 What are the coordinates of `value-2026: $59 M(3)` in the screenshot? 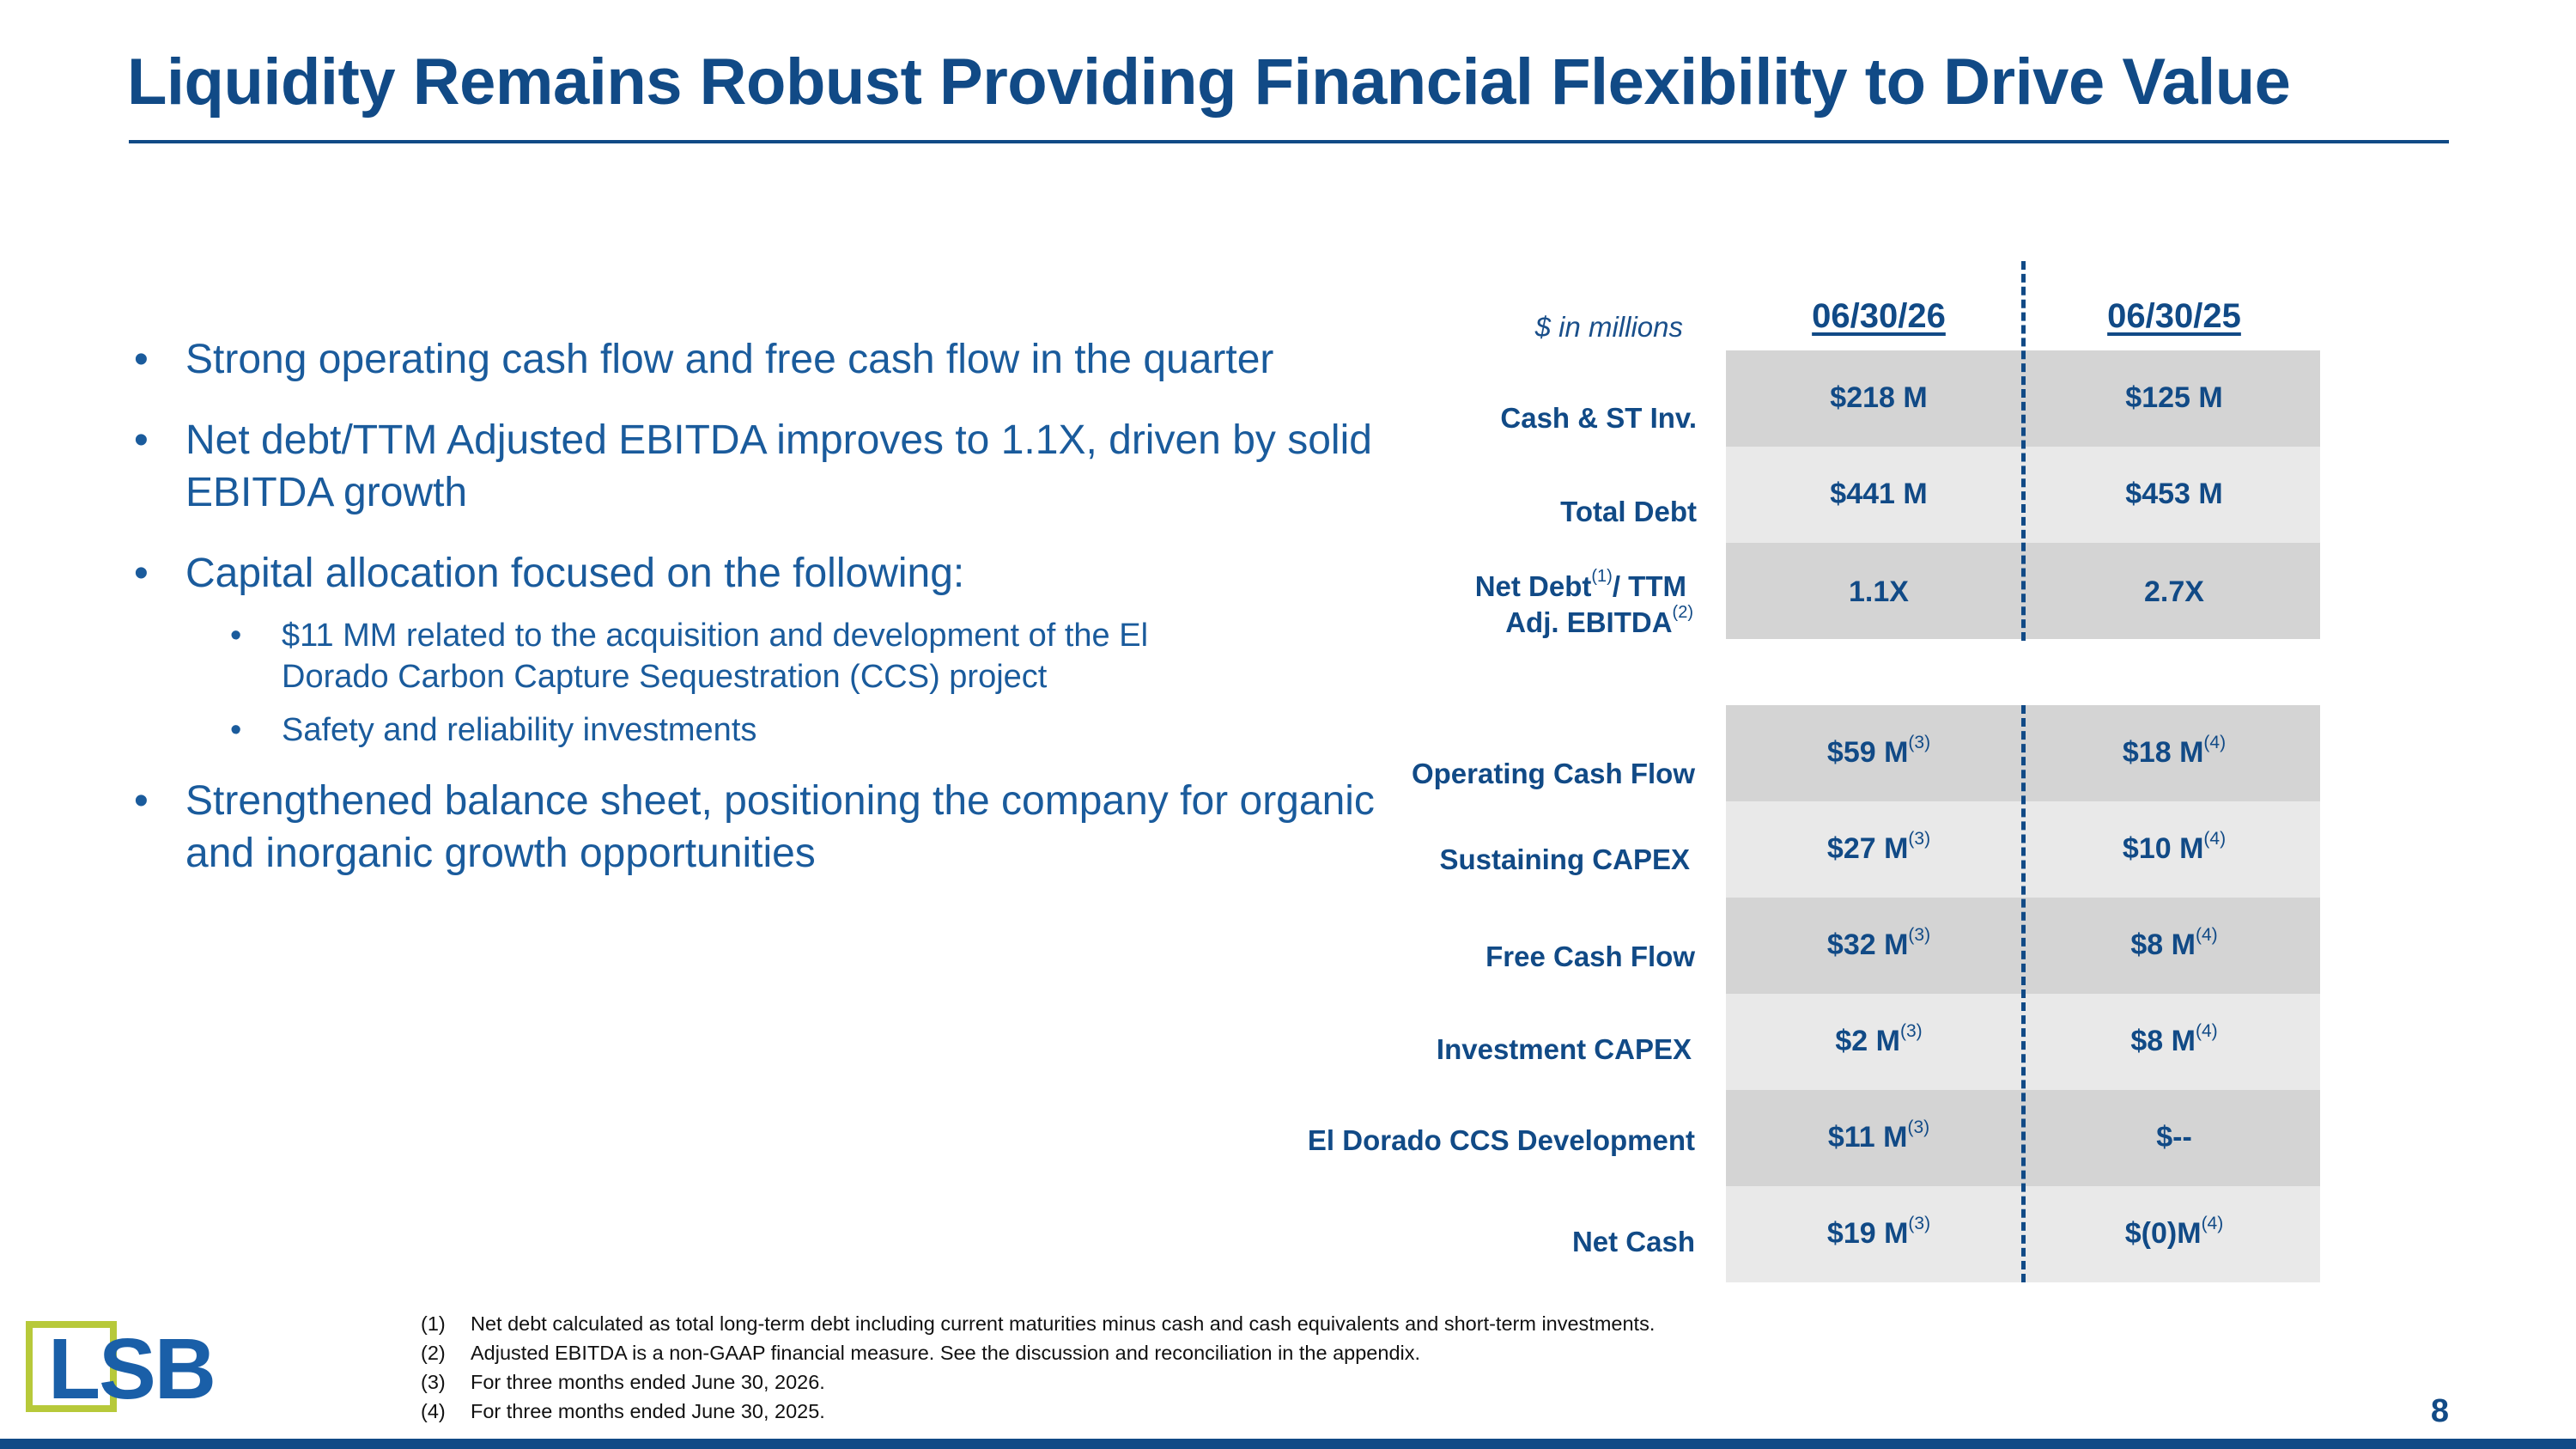 It's located at (1879, 751).